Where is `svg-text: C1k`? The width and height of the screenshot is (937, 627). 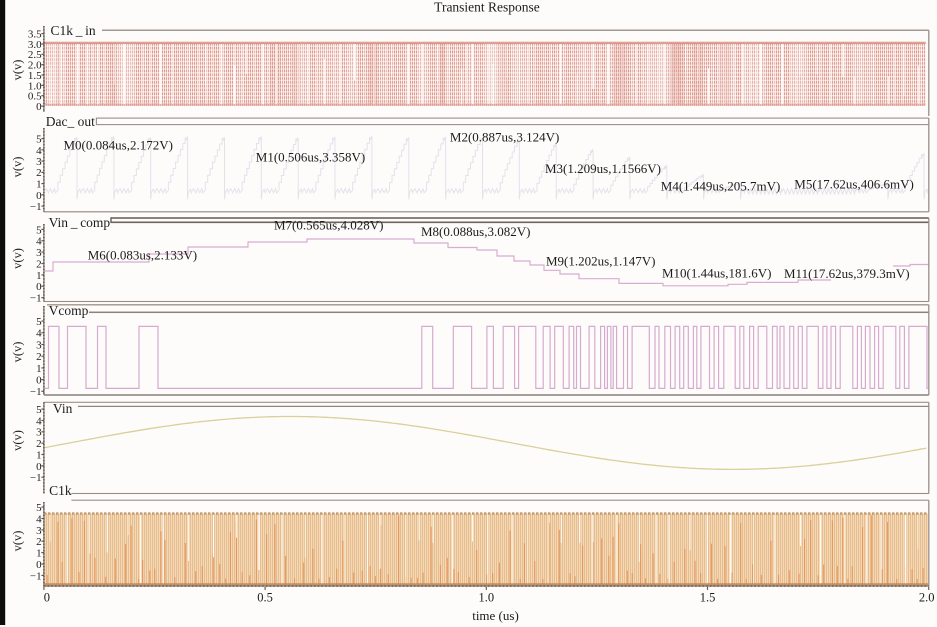
svg-text: C1k is located at coordinates (60, 490).